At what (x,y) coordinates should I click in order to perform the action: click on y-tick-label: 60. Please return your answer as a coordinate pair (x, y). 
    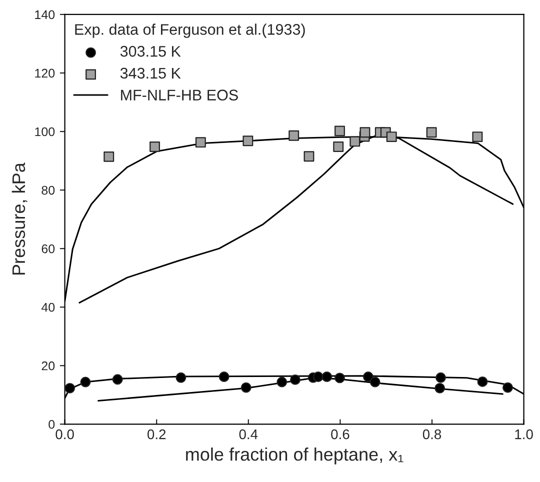
    Looking at the image, I should click on (48, 249).